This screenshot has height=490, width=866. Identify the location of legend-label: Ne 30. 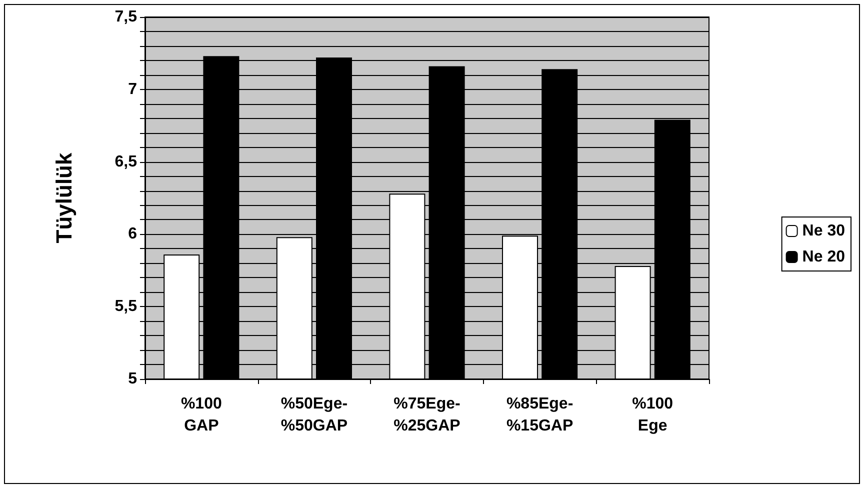
(824, 231).